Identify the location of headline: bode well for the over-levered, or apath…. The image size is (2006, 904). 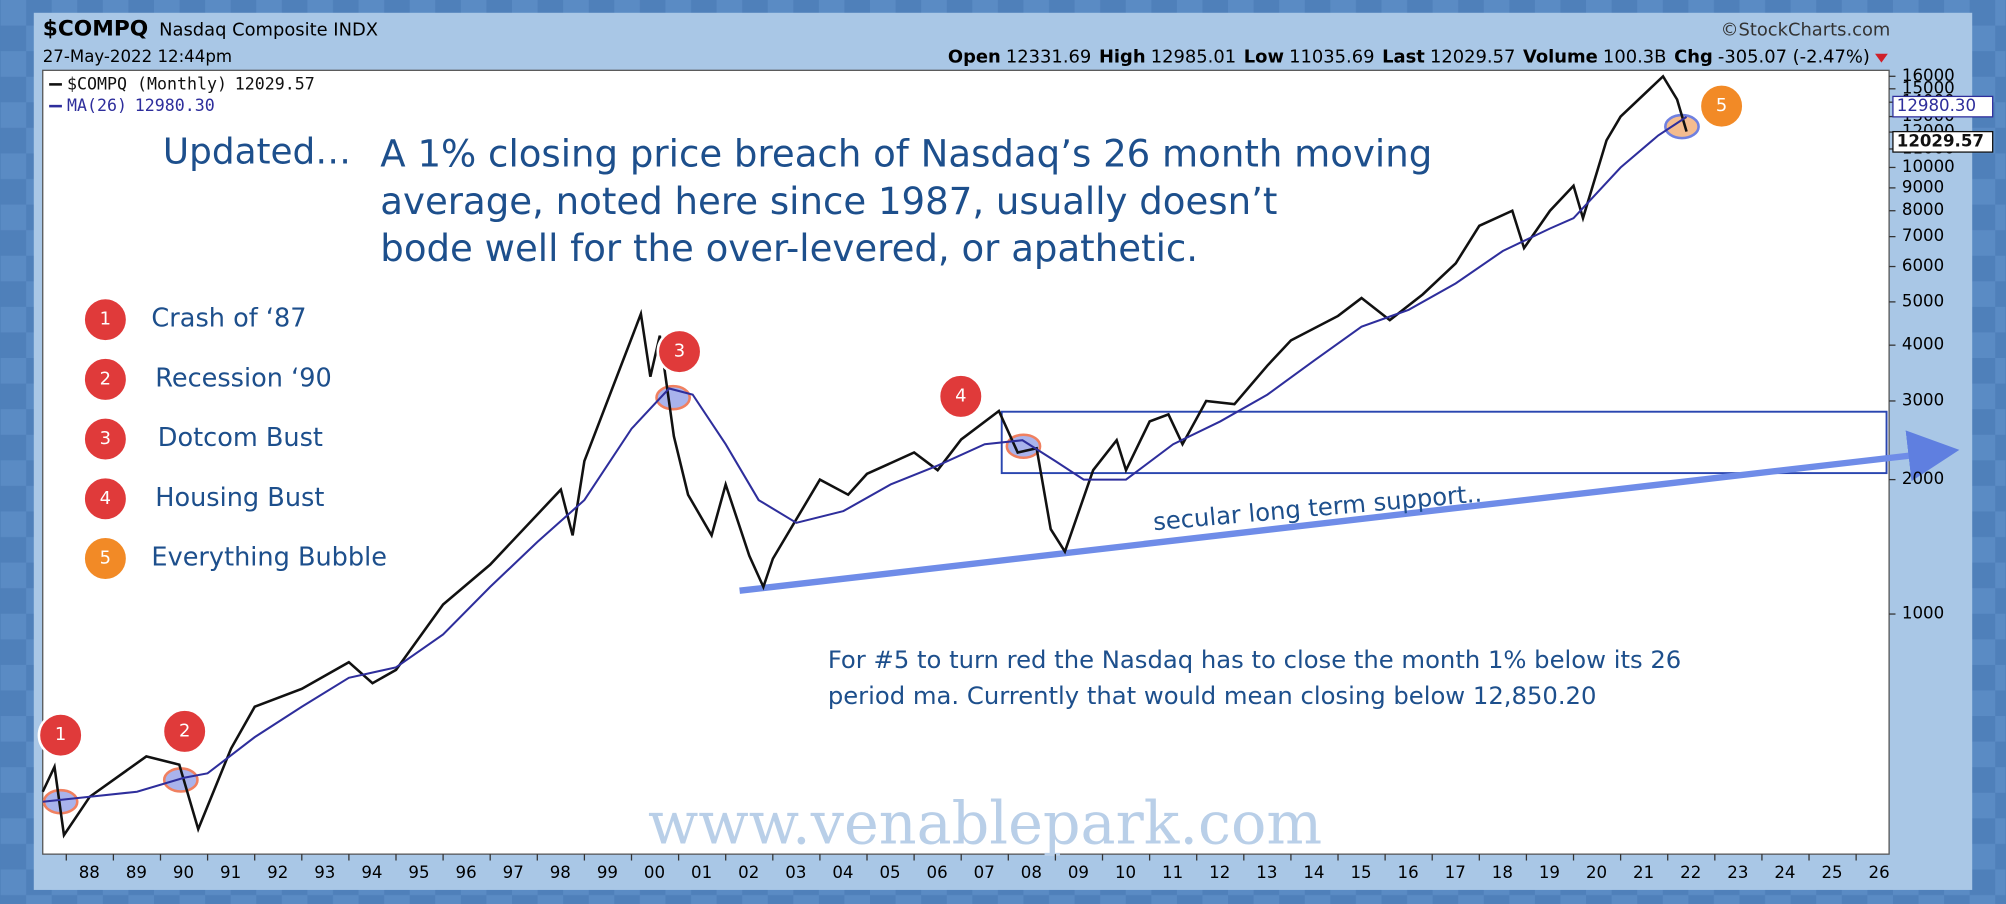
(789, 248).